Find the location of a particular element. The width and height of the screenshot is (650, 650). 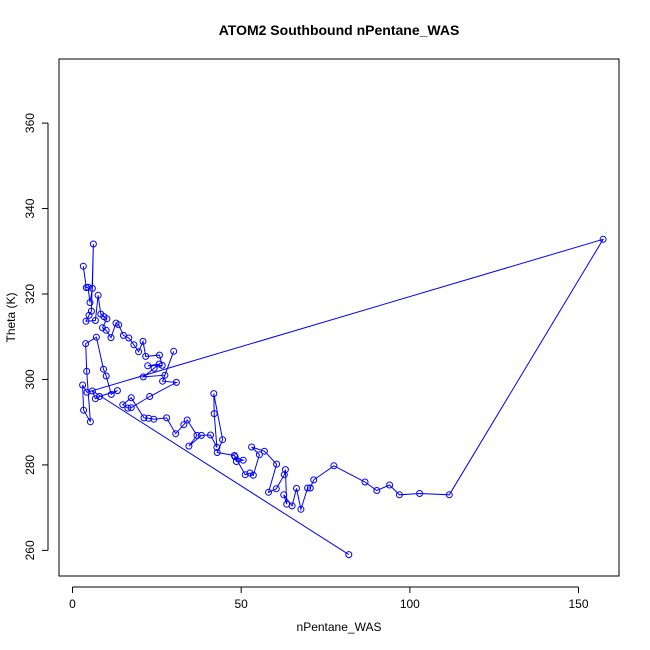

y-axis: 260 280 300 320 340 360 is located at coordinates (36, 336).